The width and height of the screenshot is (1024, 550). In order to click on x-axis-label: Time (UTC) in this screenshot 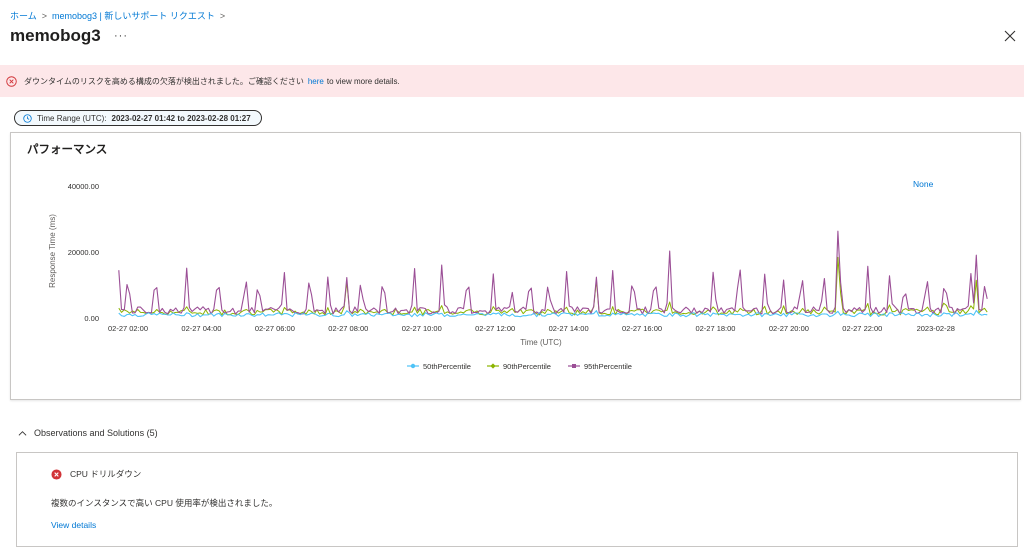, I will do `click(541, 342)`.